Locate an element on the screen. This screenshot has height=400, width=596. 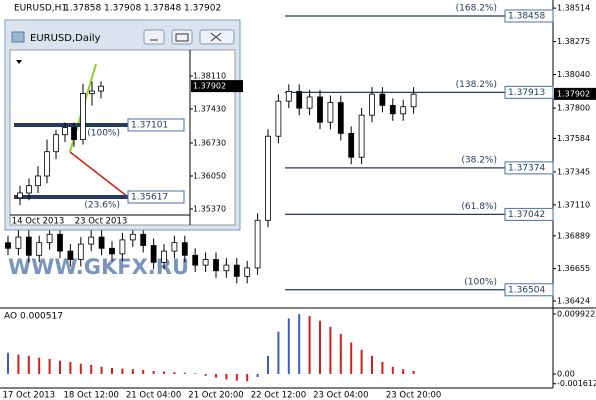
last-price-box is located at coordinates (575, 93).